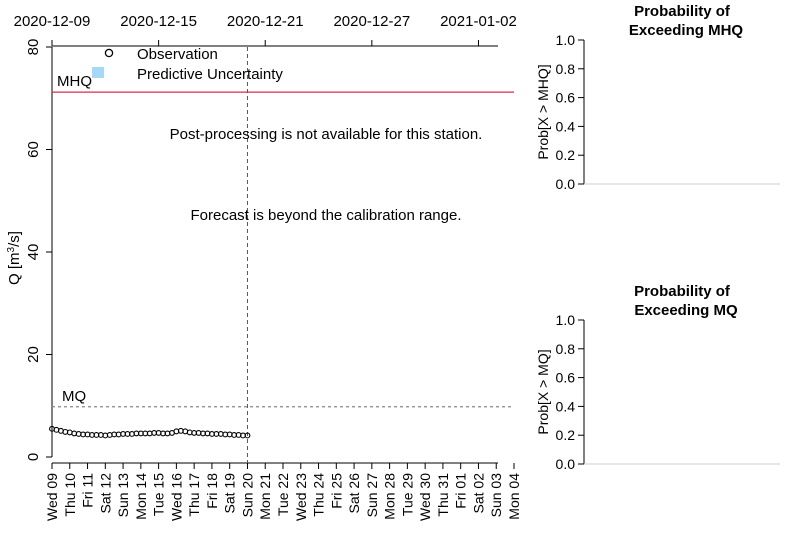 The width and height of the screenshot is (800, 560). Describe the element at coordinates (543, 111) in the screenshot. I see `probability-mhq-y-label: Prob[X > MHQ]` at that location.